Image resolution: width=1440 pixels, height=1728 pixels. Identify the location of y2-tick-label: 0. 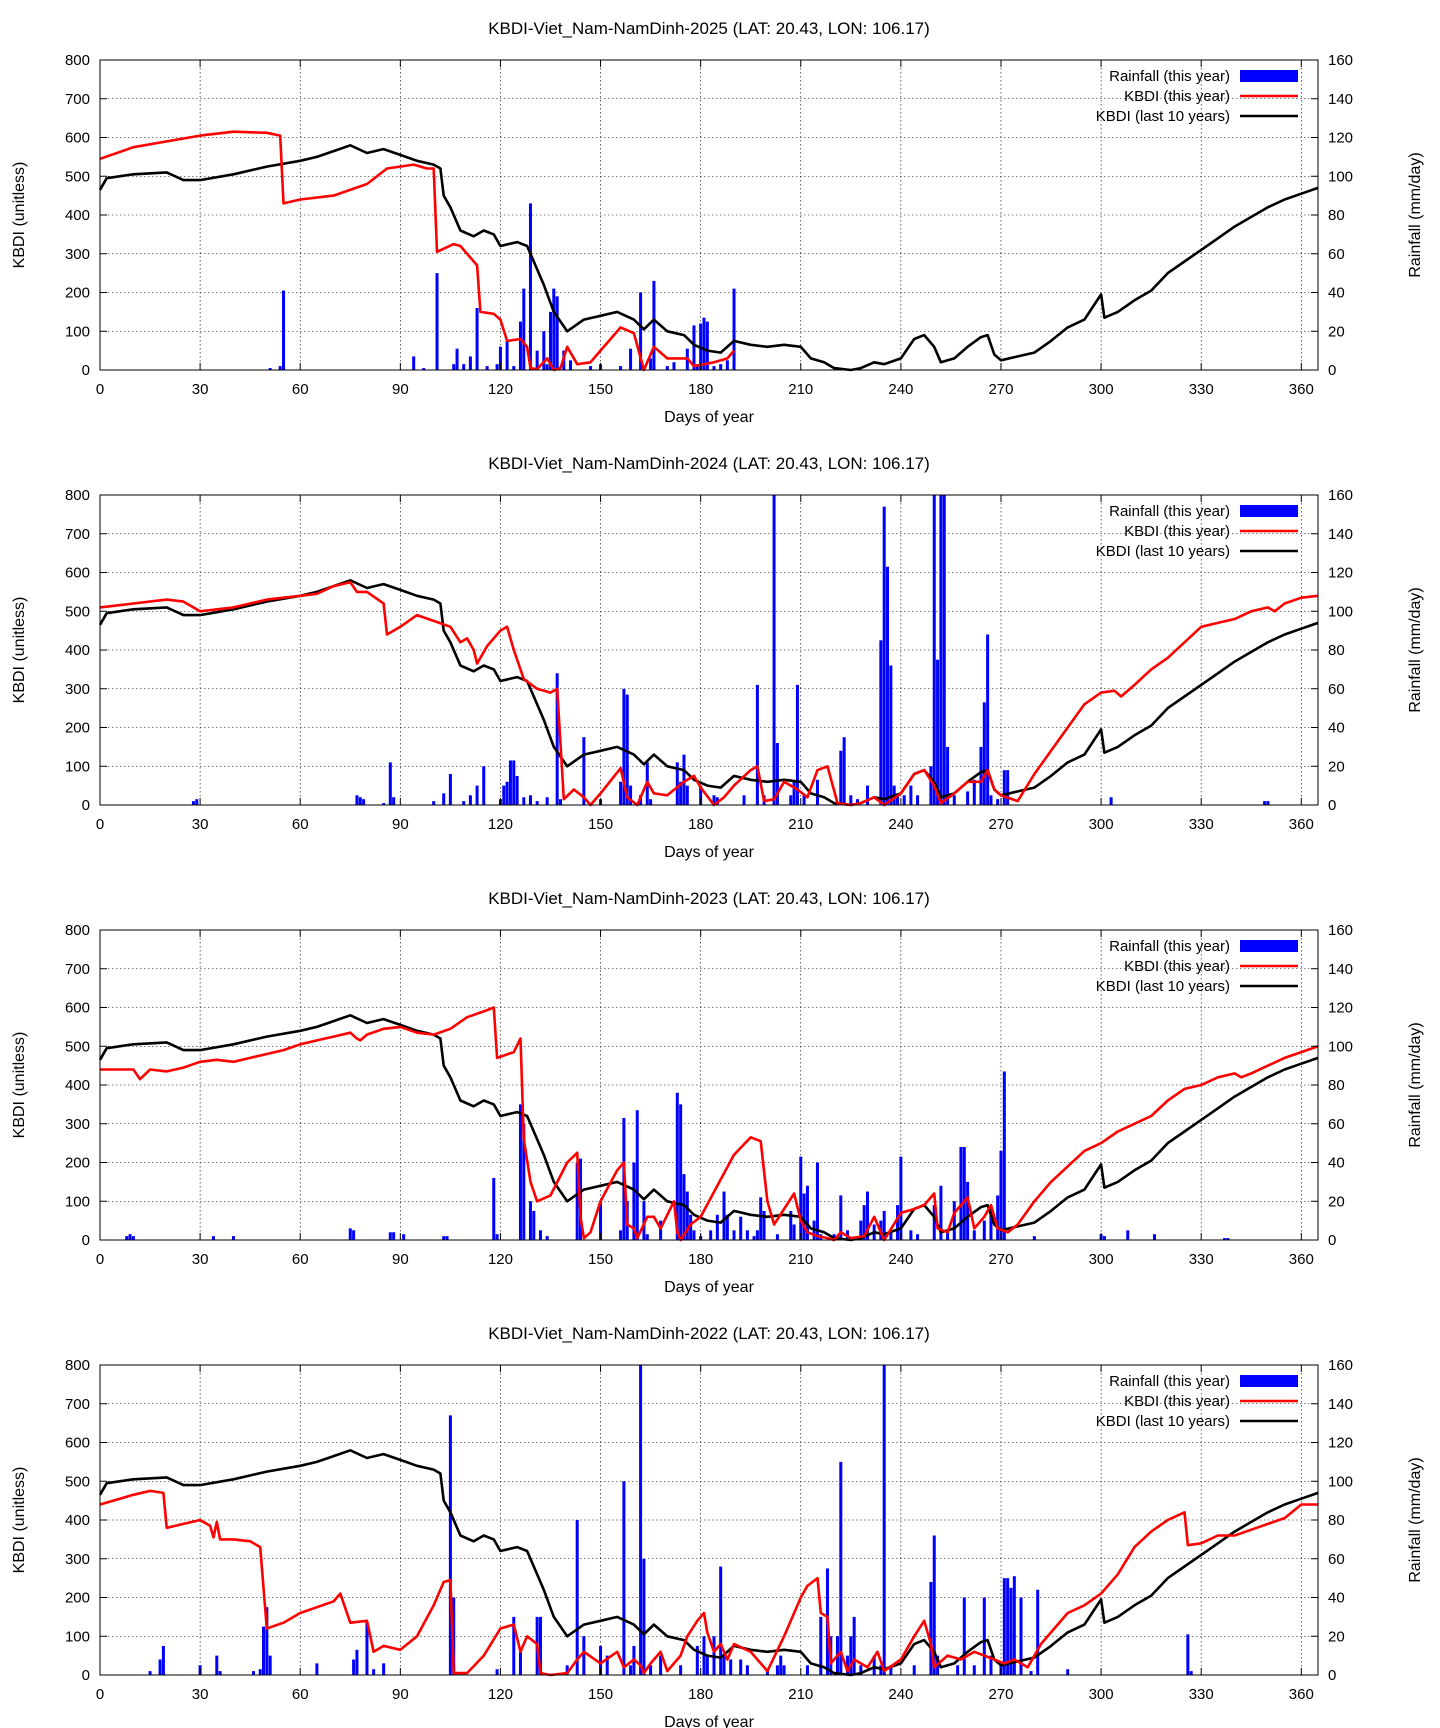
(1332, 1240).